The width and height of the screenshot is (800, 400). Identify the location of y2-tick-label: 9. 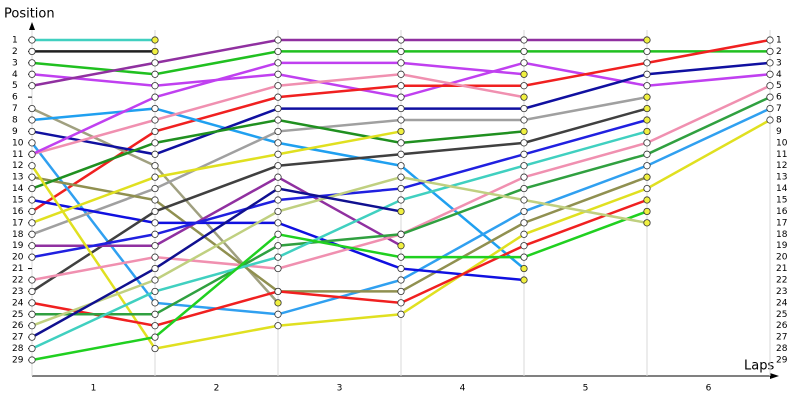
(779, 132).